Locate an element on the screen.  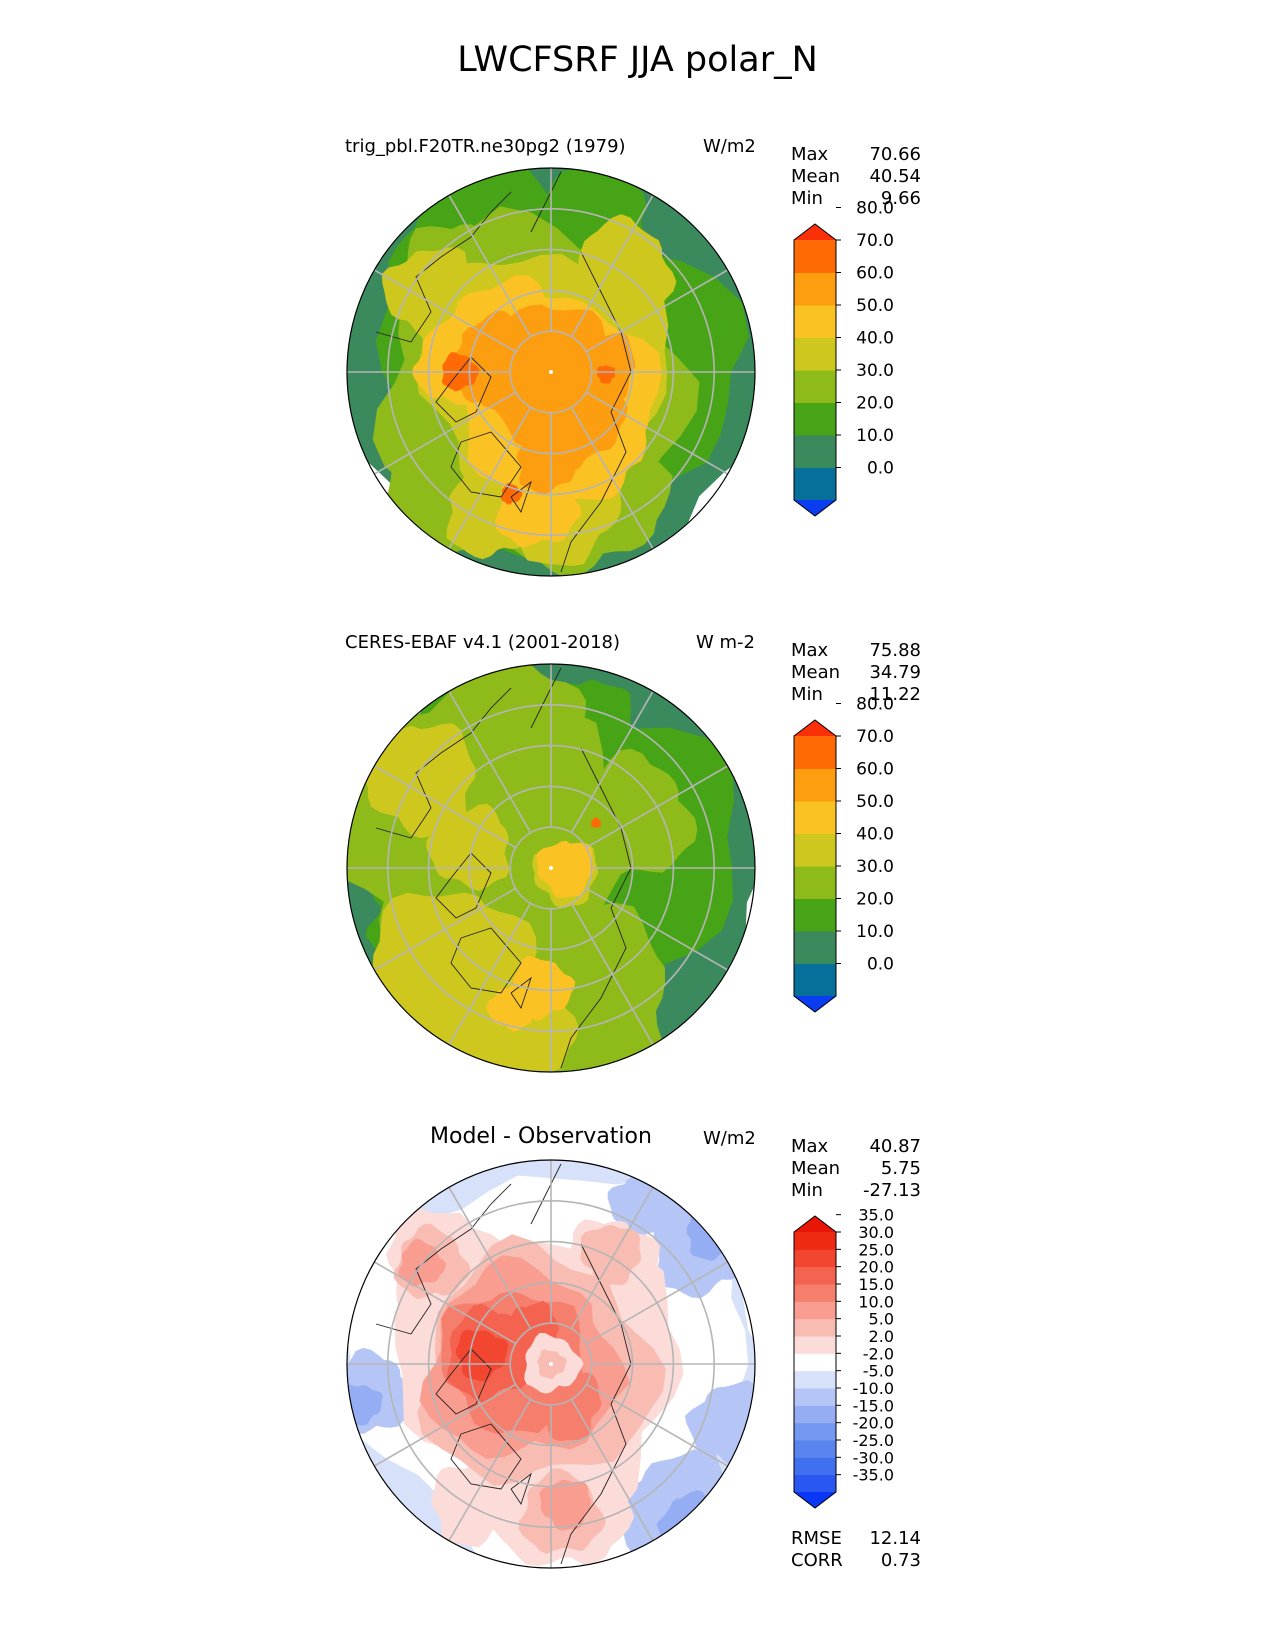
north-pole-marker is located at coordinates (551, 1364).